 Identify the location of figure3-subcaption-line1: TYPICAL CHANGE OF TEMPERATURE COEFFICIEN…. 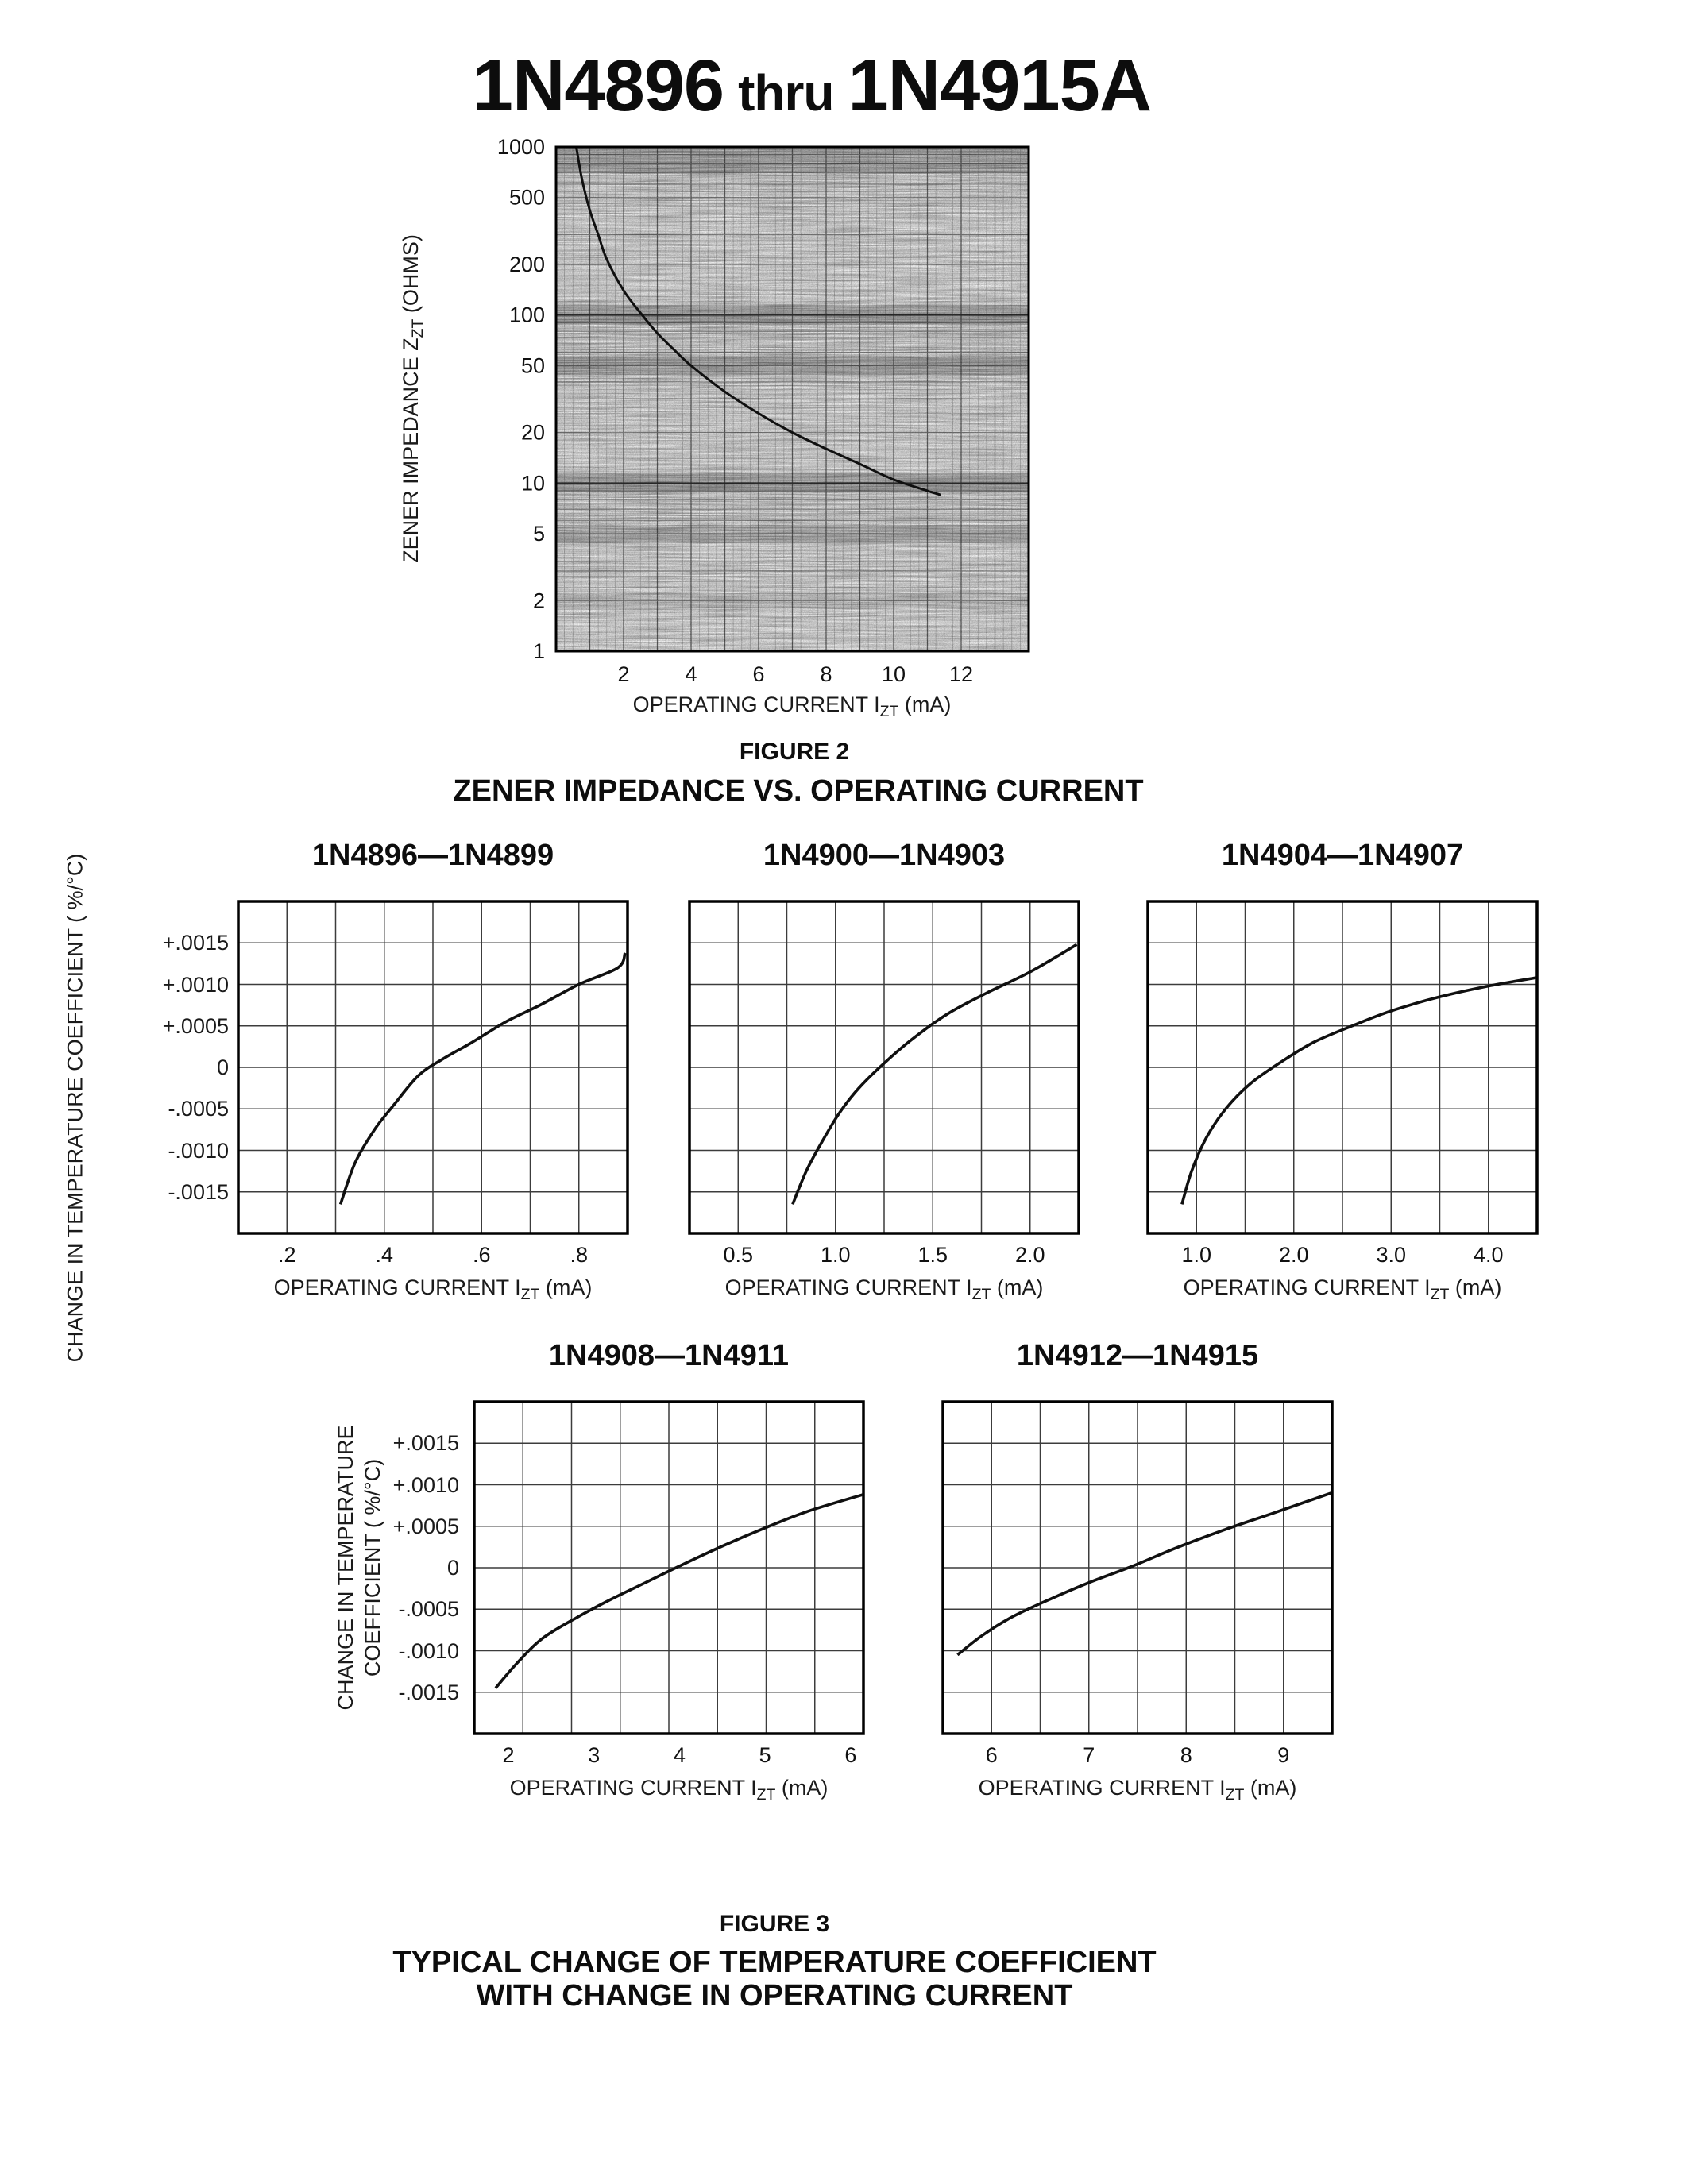
(774, 1962).